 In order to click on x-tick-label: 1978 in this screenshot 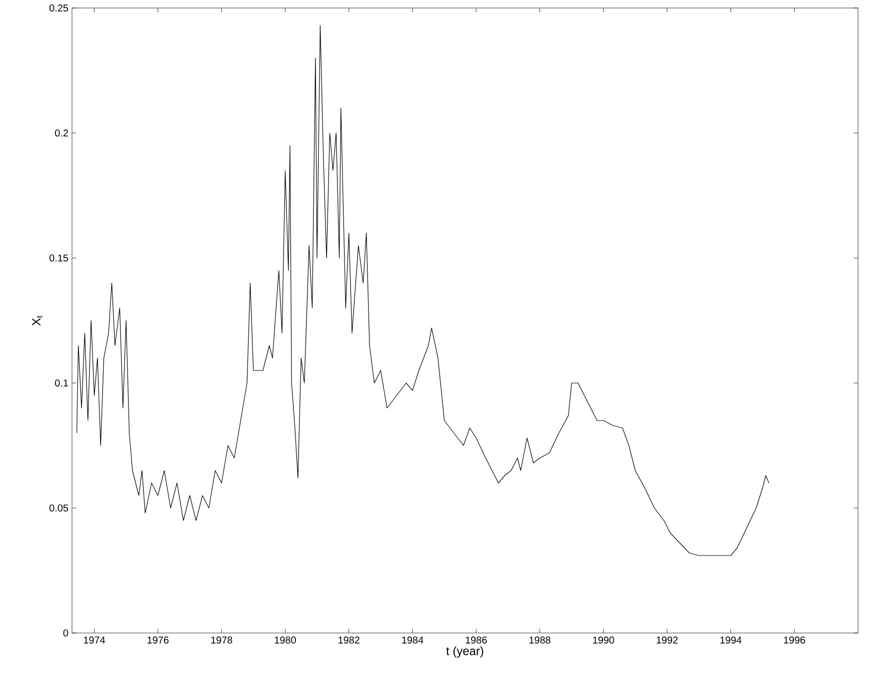, I will do `click(221, 640)`.